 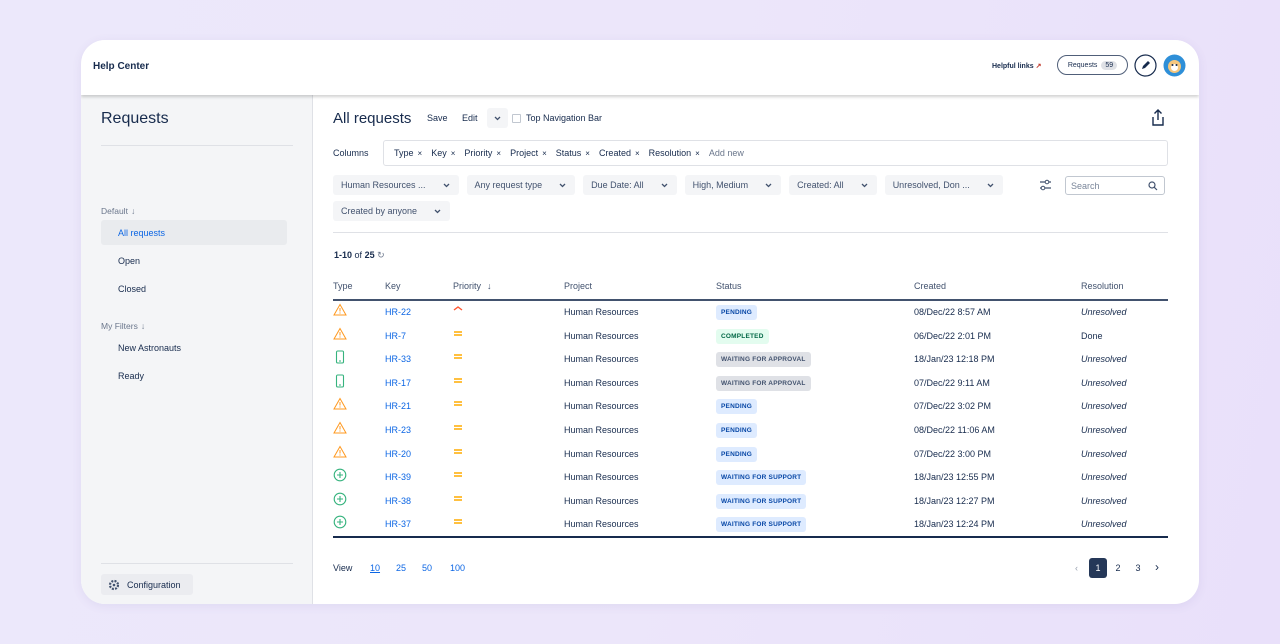 I want to click on column-chip: Created ×, so click(x=619, y=153).